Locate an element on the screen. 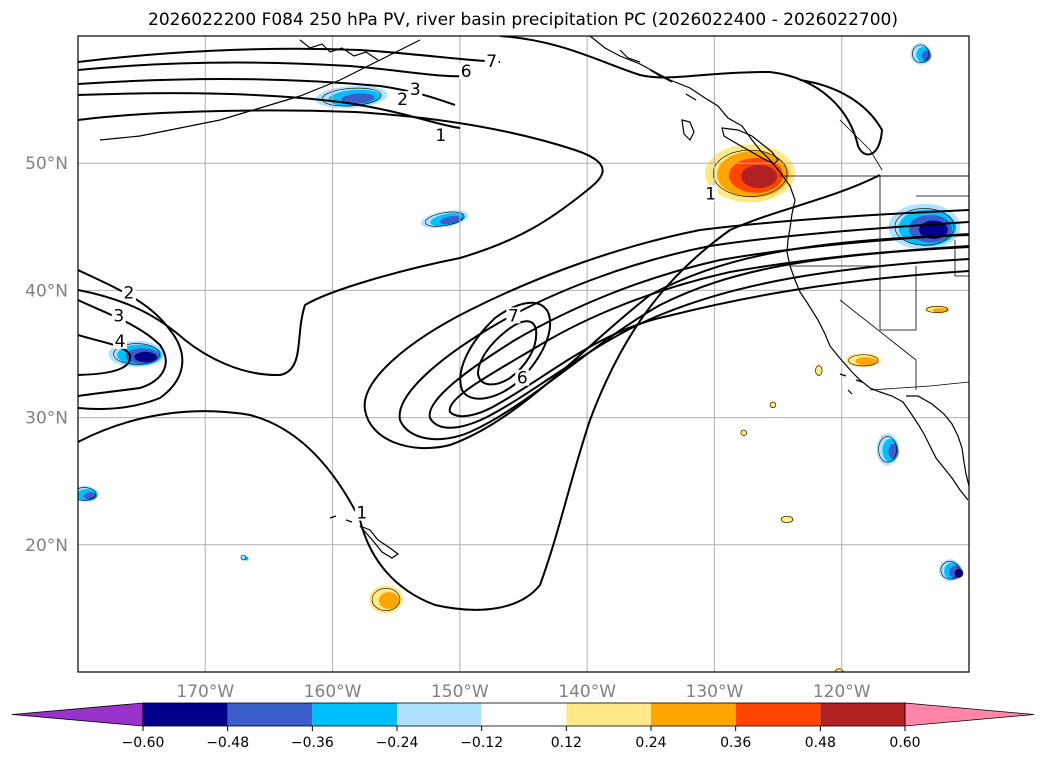  pv-contour-4-west is located at coordinates (105, 355).